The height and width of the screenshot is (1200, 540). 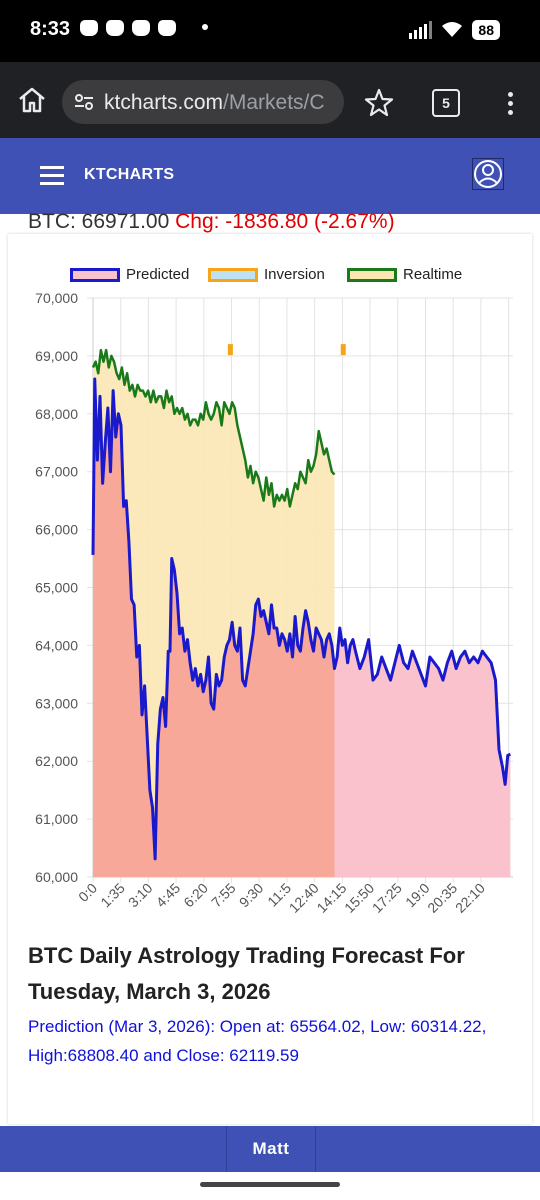 What do you see at coordinates (387, 898) in the screenshot?
I see `x-tick-label: 17:25` at bounding box center [387, 898].